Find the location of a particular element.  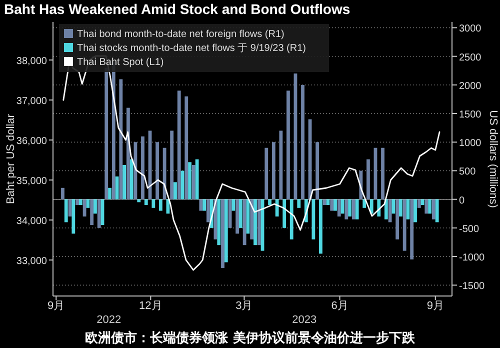

y-tick-label: 35,000 is located at coordinates (32, 181).